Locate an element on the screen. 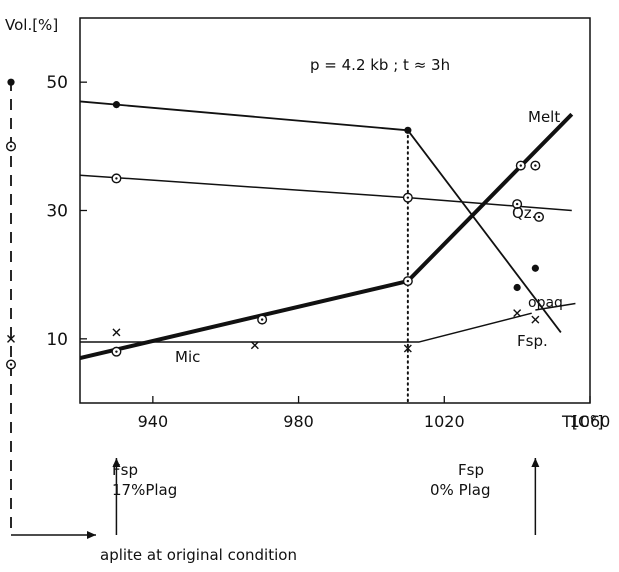 This screenshot has height=572, width=619. x-axis-label: T[C°] is located at coordinates (582, 421).